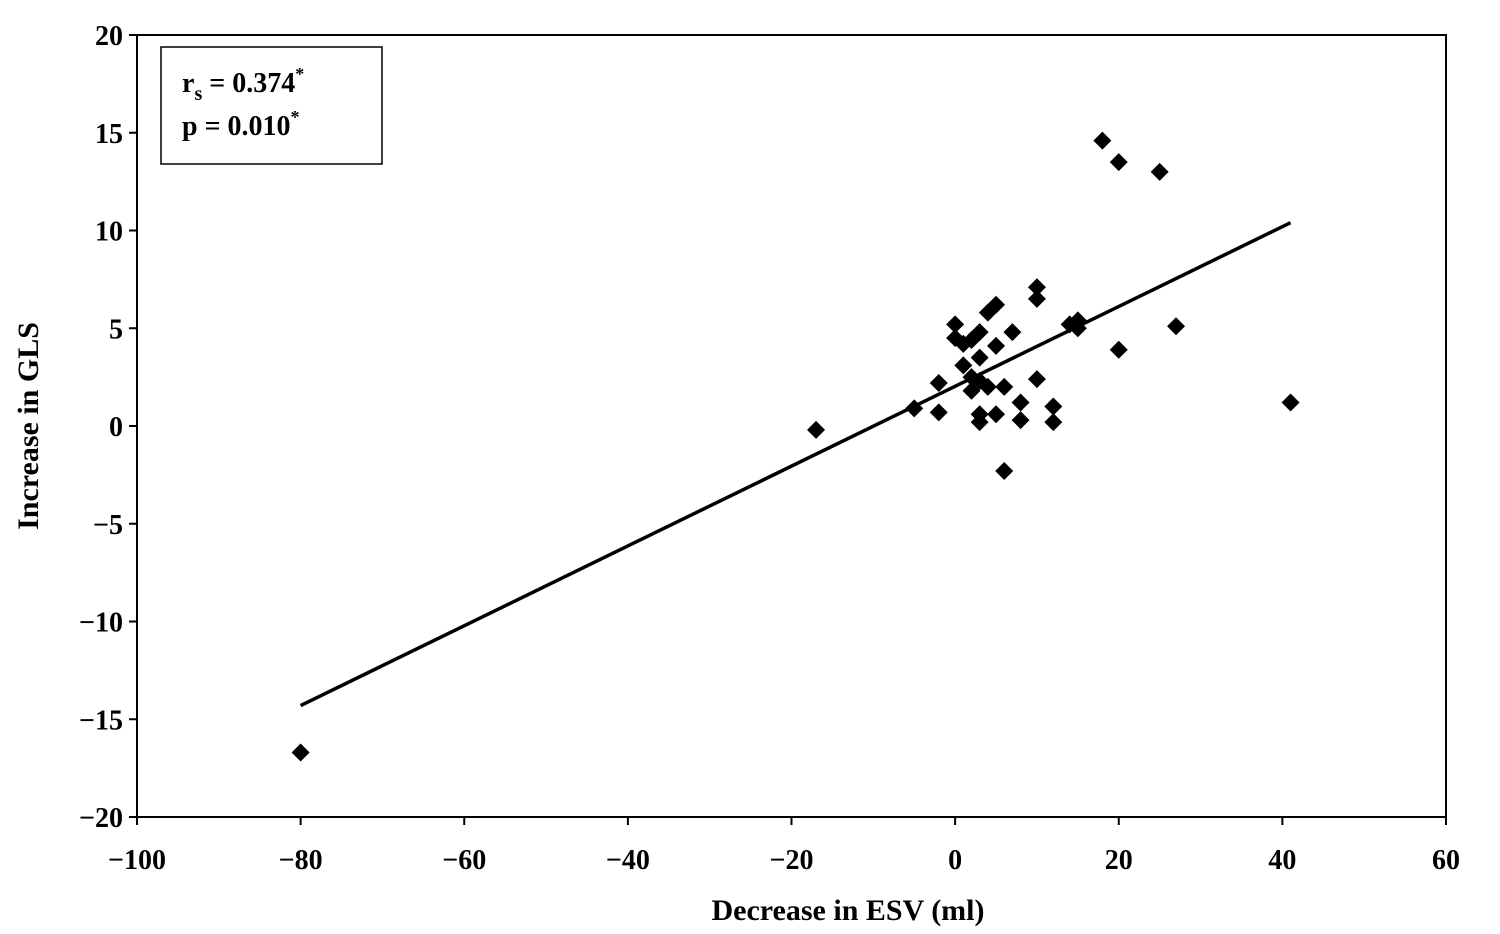 Image resolution: width=1500 pixels, height=934 pixels. What do you see at coordinates (1282, 860) in the screenshot?
I see `x-tick-label: 40` at bounding box center [1282, 860].